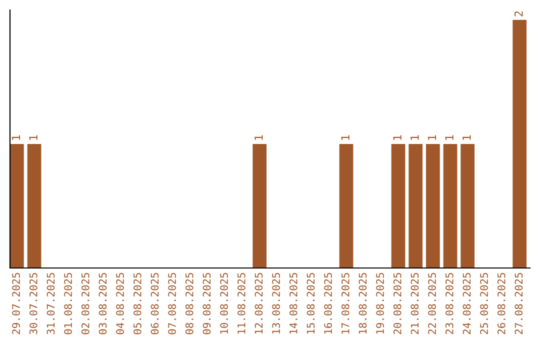  Describe the element at coordinates (85, 303) in the screenshot. I see `x-tick-label: 02.08.2025` at that location.